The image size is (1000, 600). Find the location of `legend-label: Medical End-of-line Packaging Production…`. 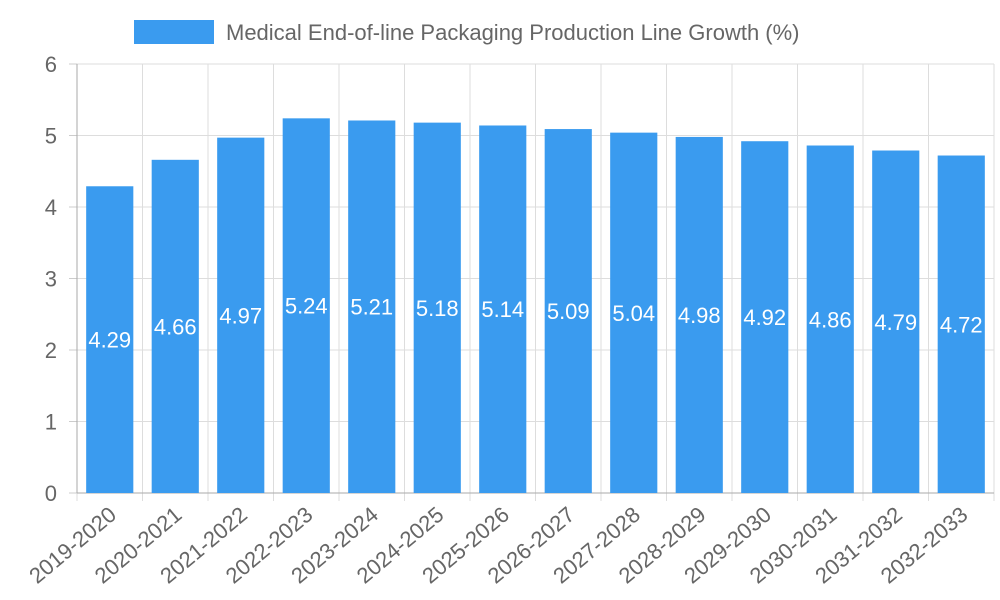

legend-label: Medical End-of-line Packaging Production… is located at coordinates (513, 32).